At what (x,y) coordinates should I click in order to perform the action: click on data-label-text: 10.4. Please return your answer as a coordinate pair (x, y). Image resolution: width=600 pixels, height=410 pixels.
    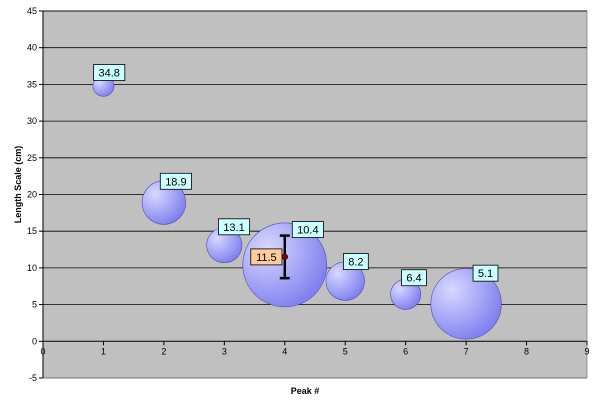
    Looking at the image, I should click on (307, 231).